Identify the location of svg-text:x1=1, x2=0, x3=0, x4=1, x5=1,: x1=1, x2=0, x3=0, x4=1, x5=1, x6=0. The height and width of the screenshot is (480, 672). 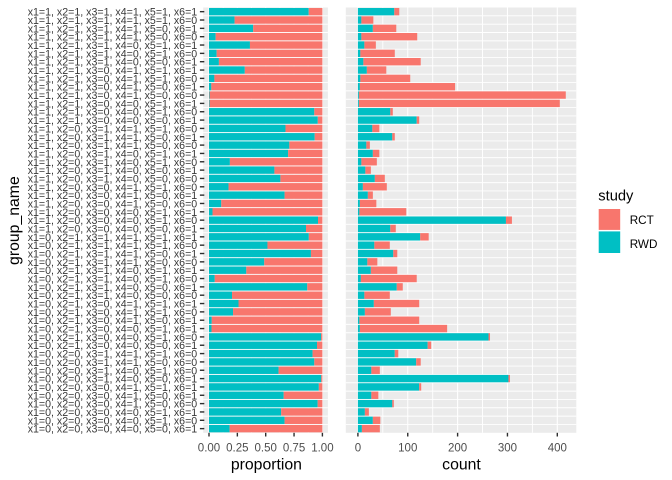
(113, 188).